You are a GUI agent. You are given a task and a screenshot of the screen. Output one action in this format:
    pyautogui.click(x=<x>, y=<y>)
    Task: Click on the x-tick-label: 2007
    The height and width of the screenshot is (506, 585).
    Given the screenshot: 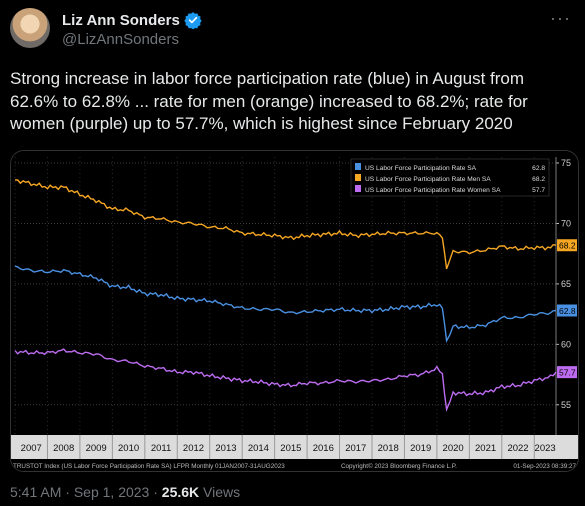 What is the action you would take?
    pyautogui.click(x=31, y=448)
    